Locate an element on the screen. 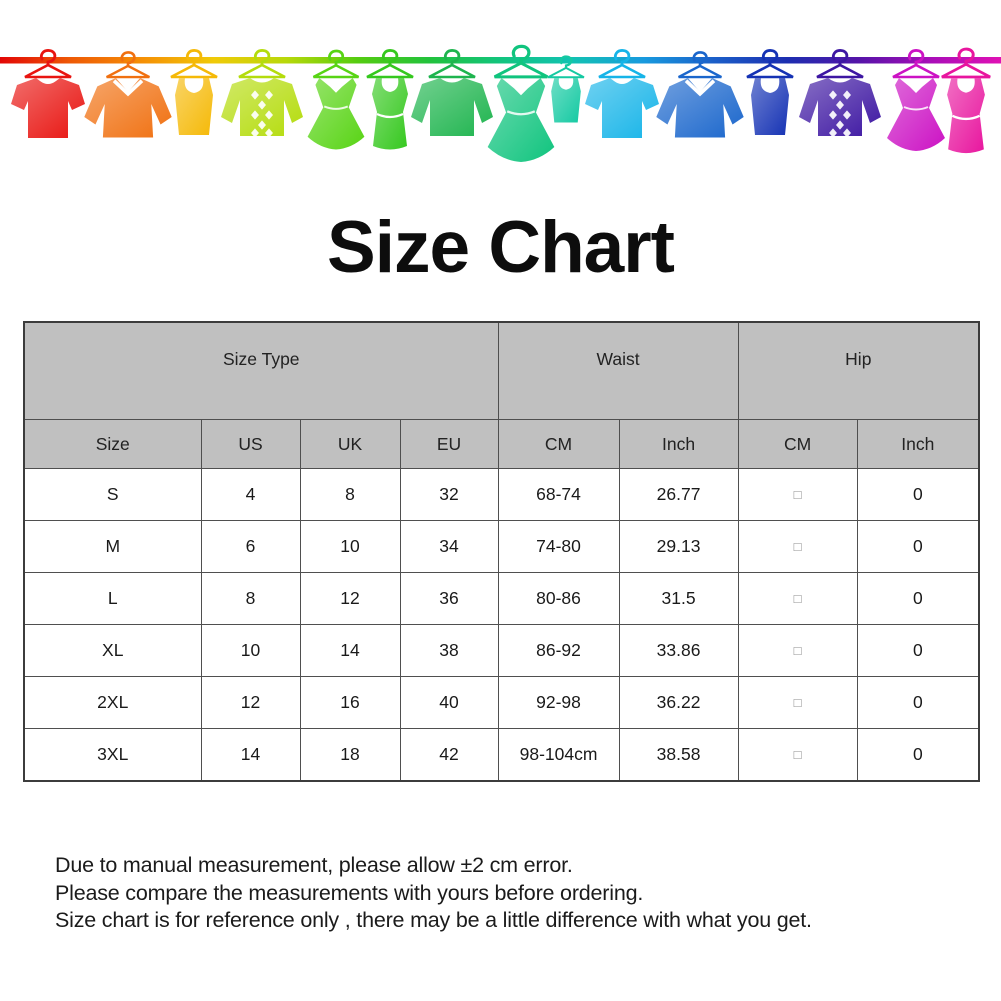  blue-shirt-icon is located at coordinates (700, 94).